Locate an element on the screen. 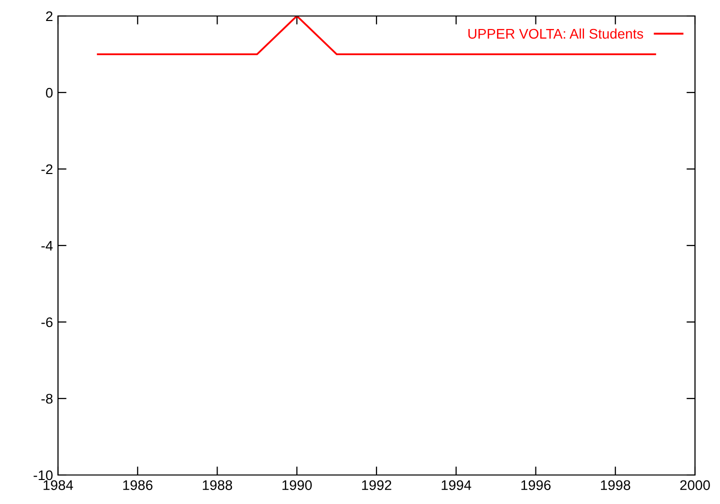 Image resolution: width=720 pixels, height=504 pixels. y-tick-label: -2 is located at coordinates (46, 169).